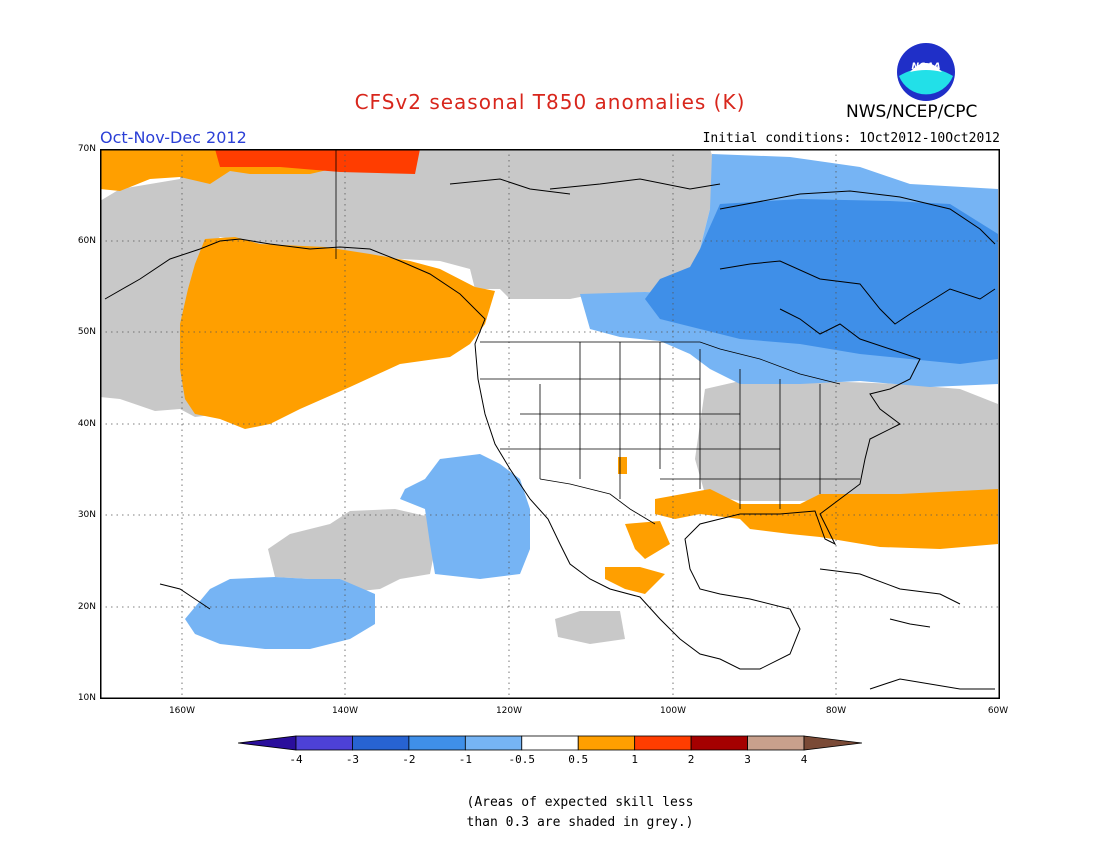 The height and width of the screenshot is (850, 1100). What do you see at coordinates (637, 525) in the screenshot?
I see `warm-region-mexico` at bounding box center [637, 525].